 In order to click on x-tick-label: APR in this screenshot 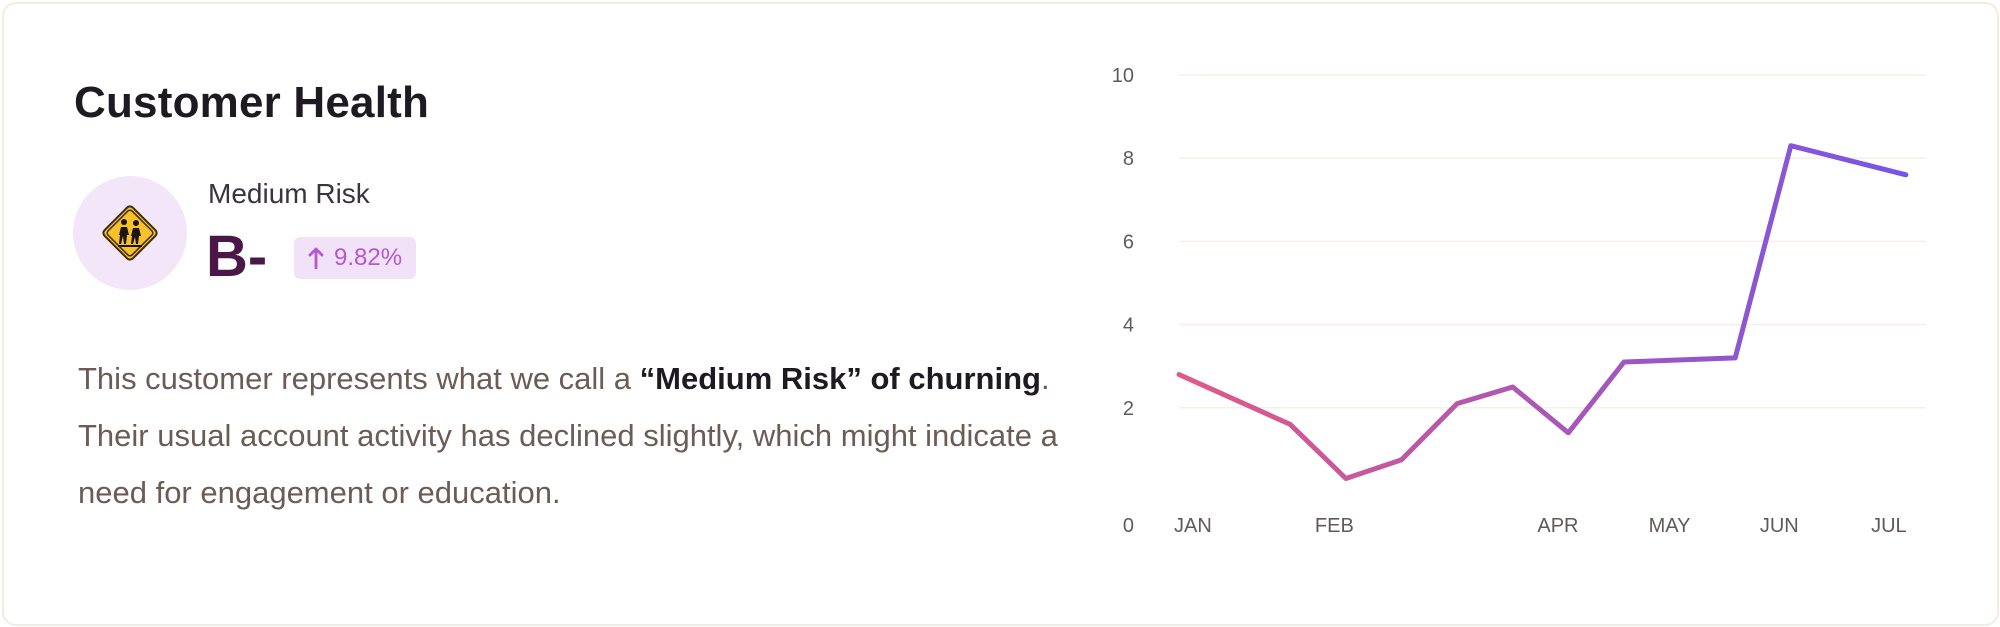, I will do `click(1557, 526)`.